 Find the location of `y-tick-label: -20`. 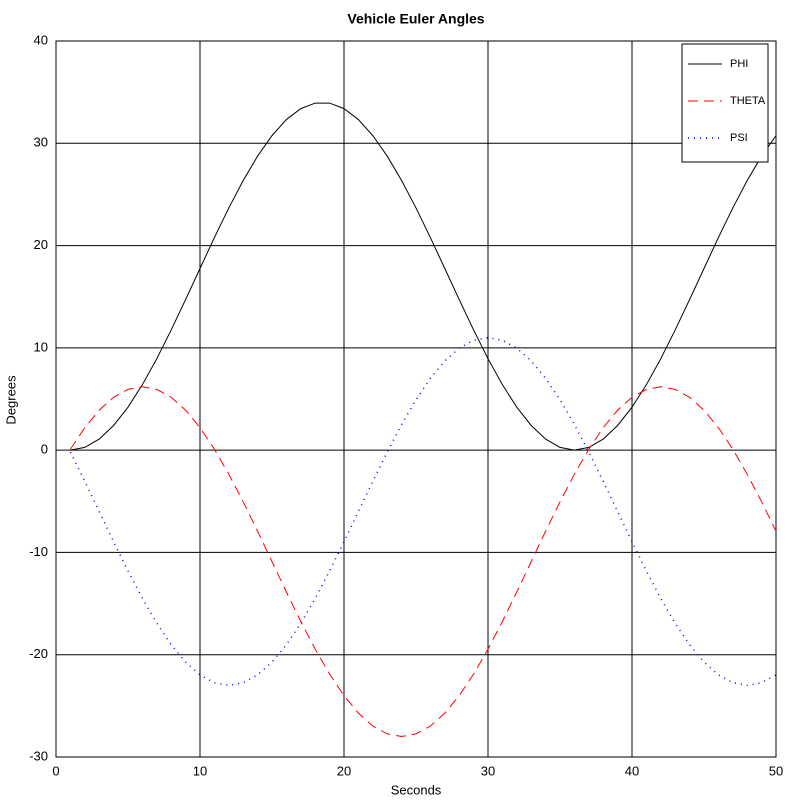

y-tick-label: -20 is located at coordinates (38, 653).